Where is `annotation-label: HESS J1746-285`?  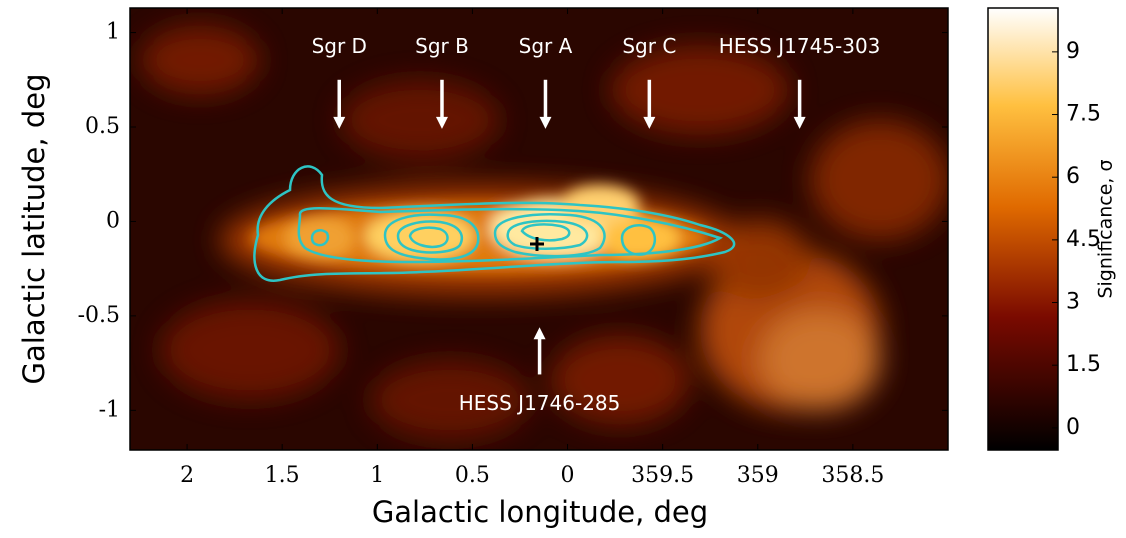
annotation-label: HESS J1746-285 is located at coordinates (540, 403).